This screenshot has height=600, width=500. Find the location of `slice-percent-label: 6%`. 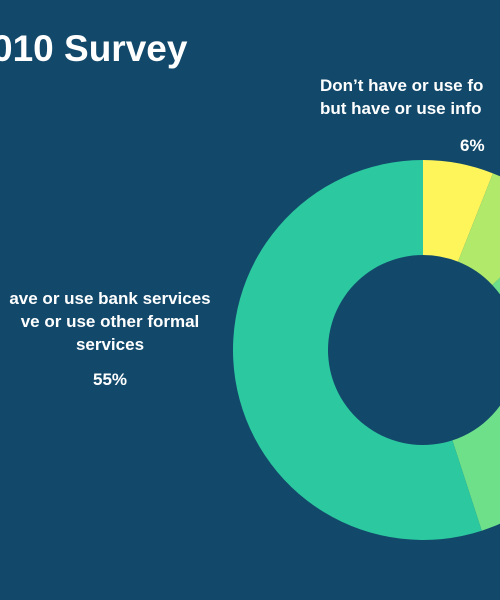

slice-percent-label: 6% is located at coordinates (472, 145).